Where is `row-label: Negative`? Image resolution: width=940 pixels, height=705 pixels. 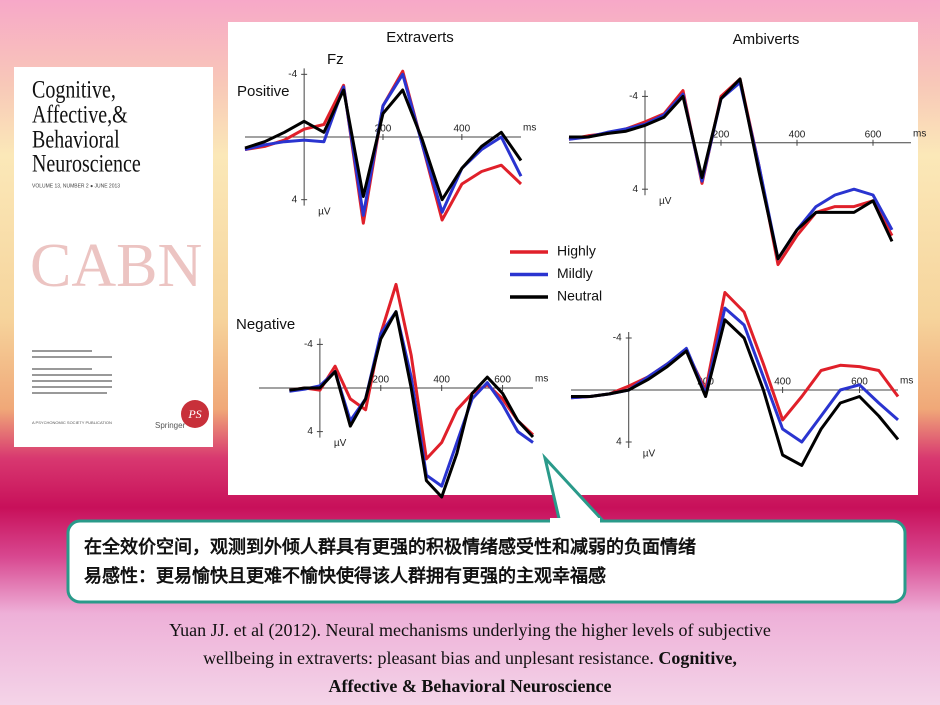 row-label: Negative is located at coordinates (265, 324).